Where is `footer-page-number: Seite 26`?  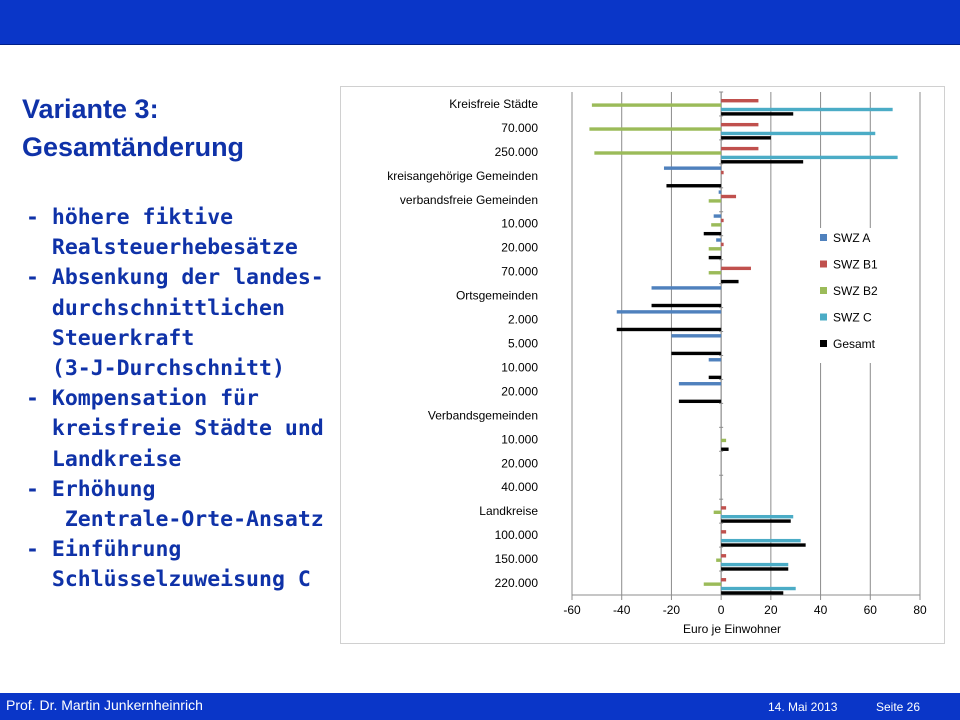
footer-page-number: Seite 26 is located at coordinates (898, 707).